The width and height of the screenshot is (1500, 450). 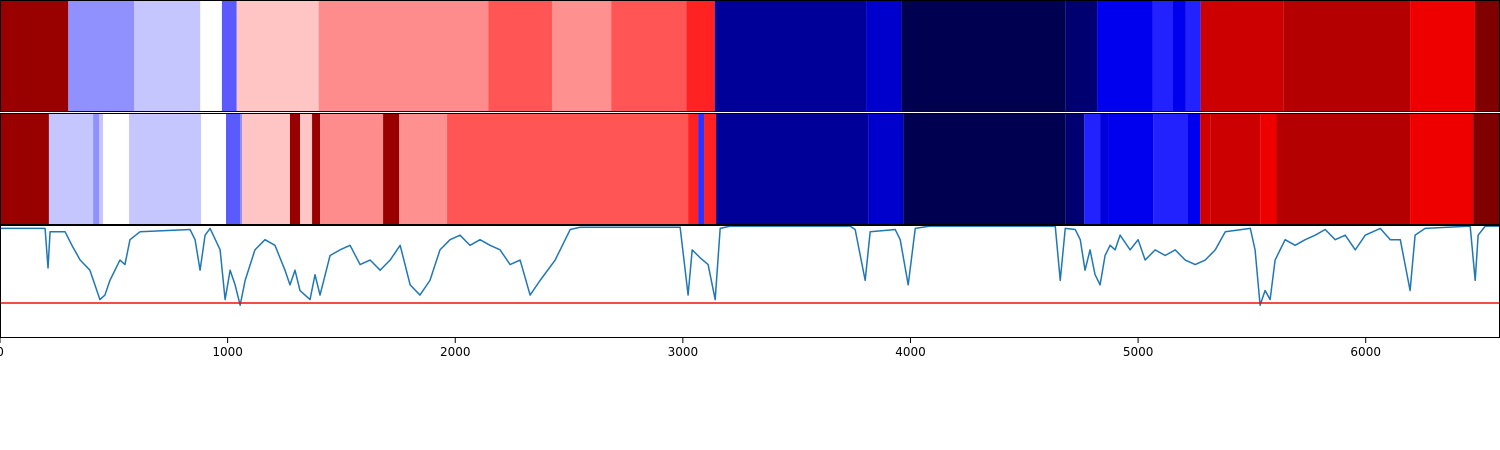 What do you see at coordinates (455, 352) in the screenshot?
I see `x-tick-label: 2000` at bounding box center [455, 352].